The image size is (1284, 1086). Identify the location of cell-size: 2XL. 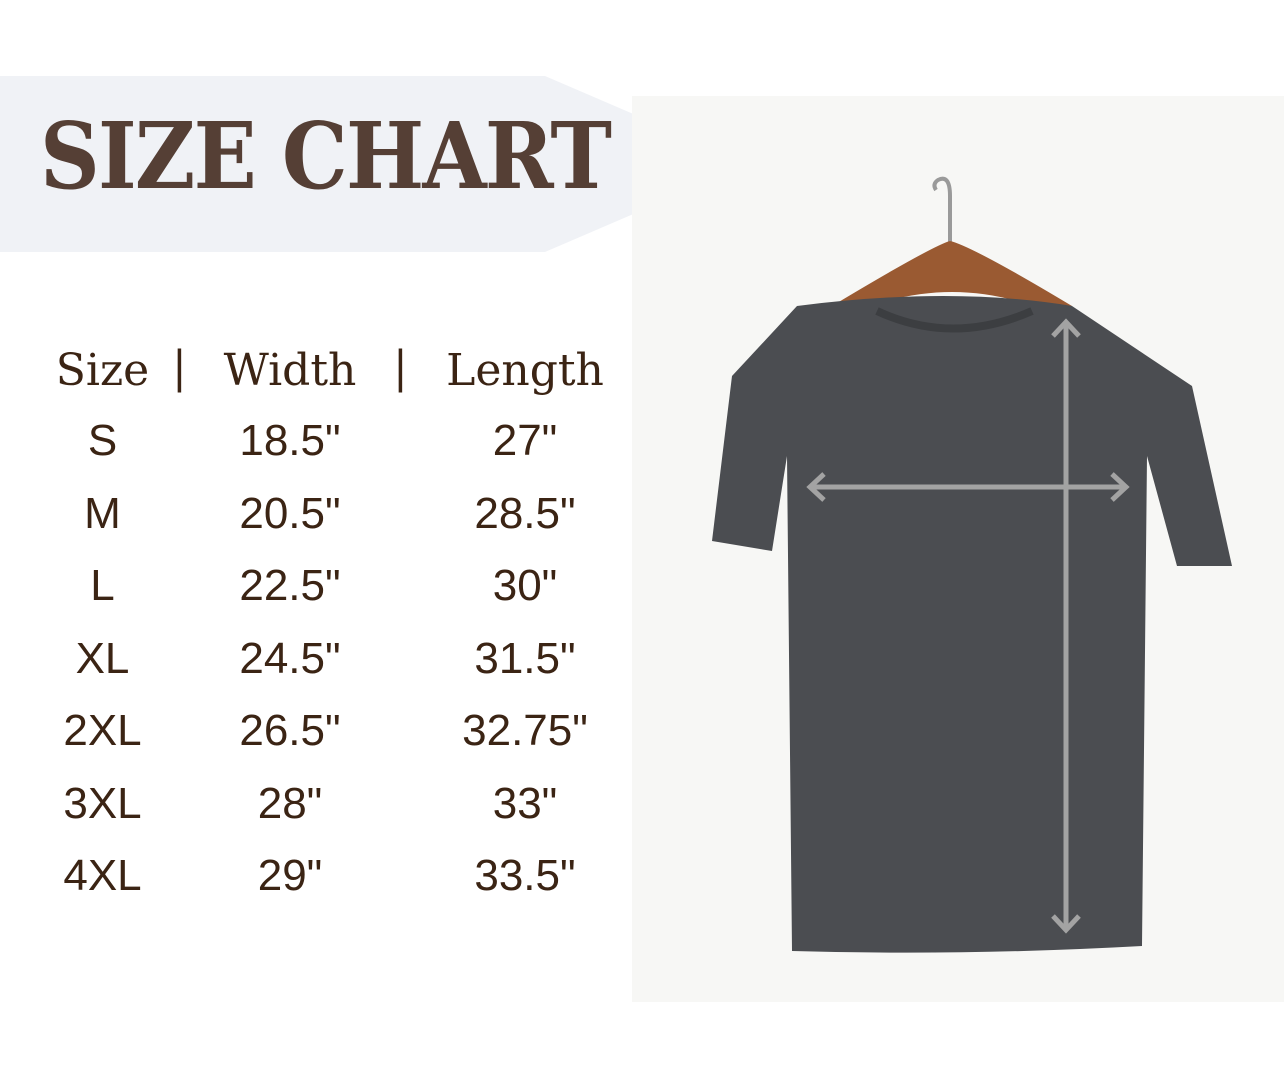
(102, 731).